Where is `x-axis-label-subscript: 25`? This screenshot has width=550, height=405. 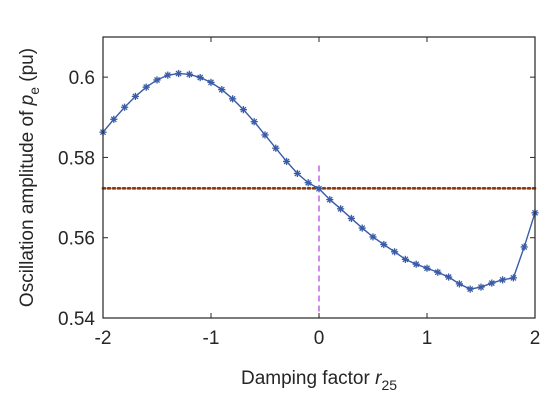
x-axis-label-subscript: 25 is located at coordinates (389, 385).